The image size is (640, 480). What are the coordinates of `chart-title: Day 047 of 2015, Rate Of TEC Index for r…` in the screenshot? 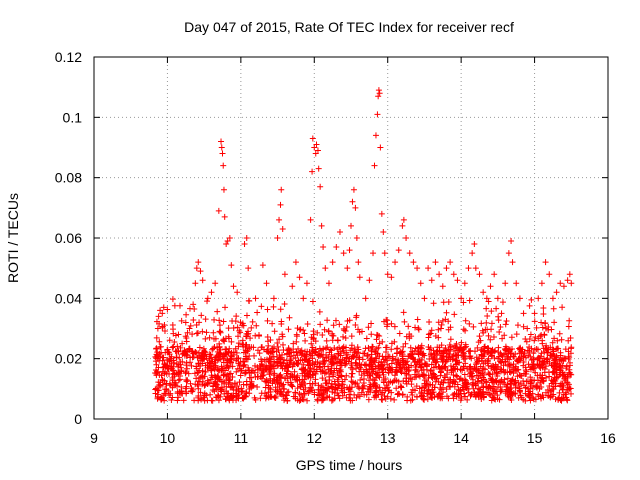 It's located at (349, 27).